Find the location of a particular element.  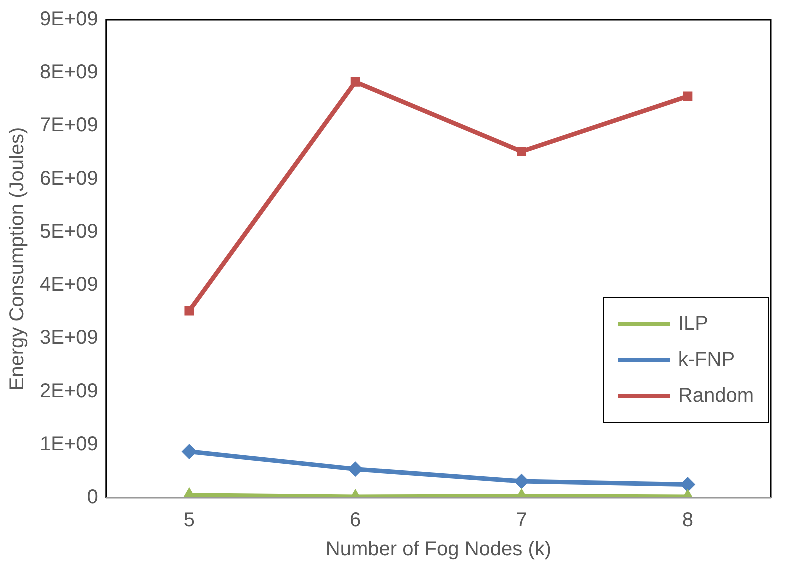

x-tick-label: 8 is located at coordinates (688, 521).